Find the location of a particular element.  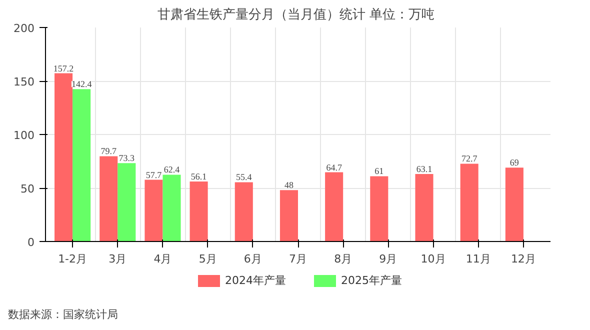

data-label: 73.3 is located at coordinates (127, 158).